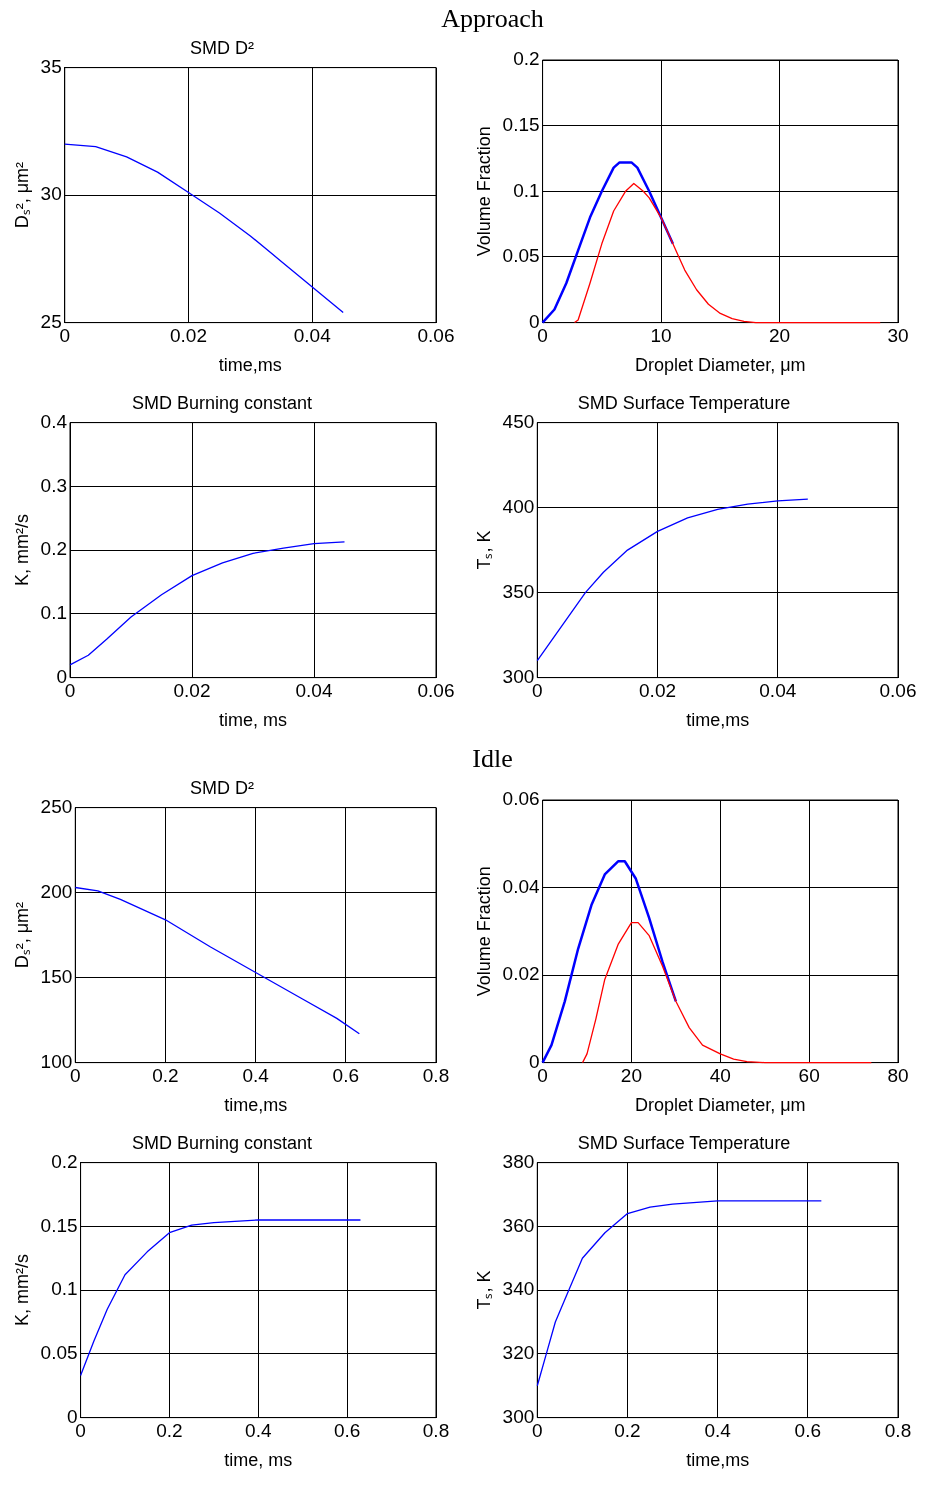  What do you see at coordinates (56, 891) in the screenshot?
I see `y-tick-label: 200` at bounding box center [56, 891].